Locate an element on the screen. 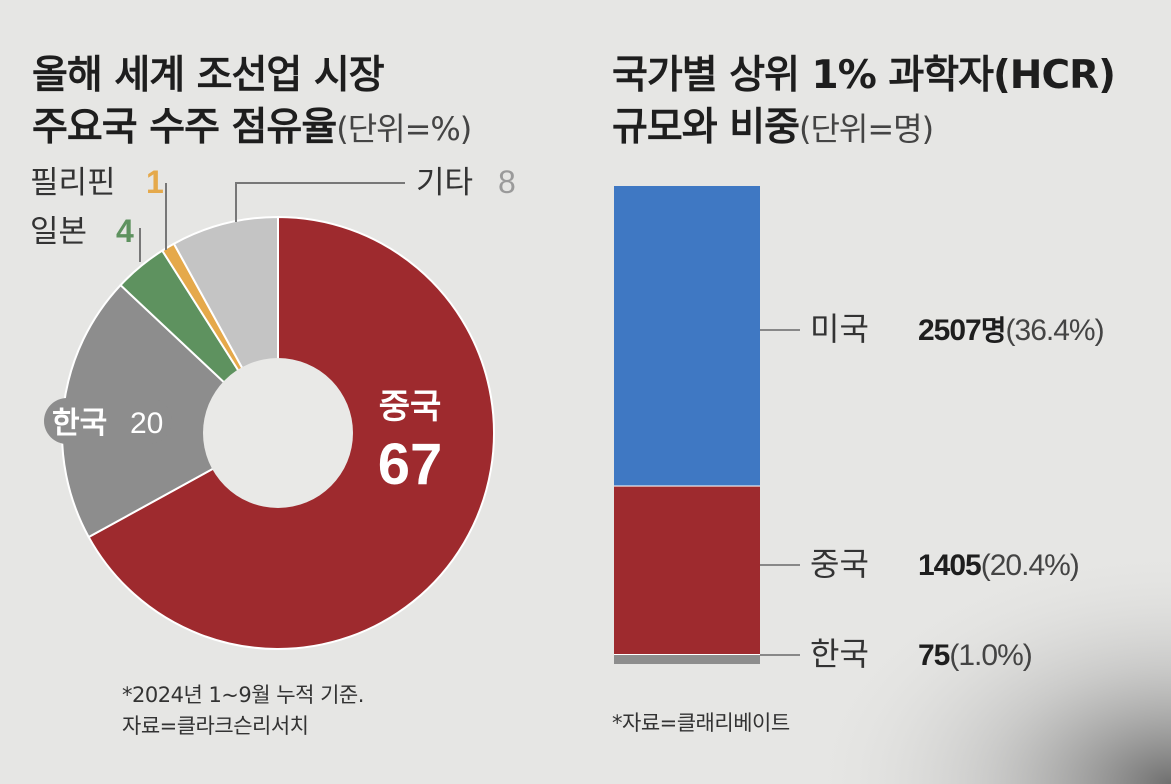 This screenshot has width=1171, height=784. pie-footnote: *2024년 1~9월 누적 기준. 자료=클라크슨리서치 is located at coordinates (243, 711).